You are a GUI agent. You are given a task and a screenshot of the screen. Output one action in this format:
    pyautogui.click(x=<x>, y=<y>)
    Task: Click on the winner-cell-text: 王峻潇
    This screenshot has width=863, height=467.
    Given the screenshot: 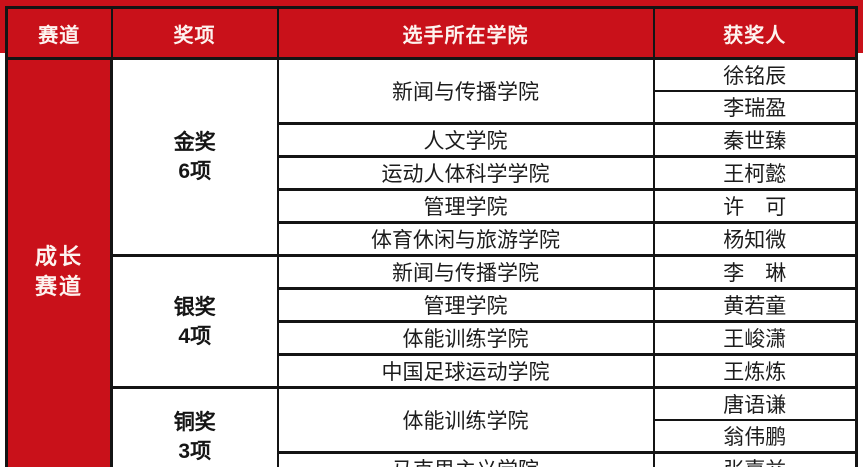 What is the action you would take?
    pyautogui.click(x=755, y=339)
    